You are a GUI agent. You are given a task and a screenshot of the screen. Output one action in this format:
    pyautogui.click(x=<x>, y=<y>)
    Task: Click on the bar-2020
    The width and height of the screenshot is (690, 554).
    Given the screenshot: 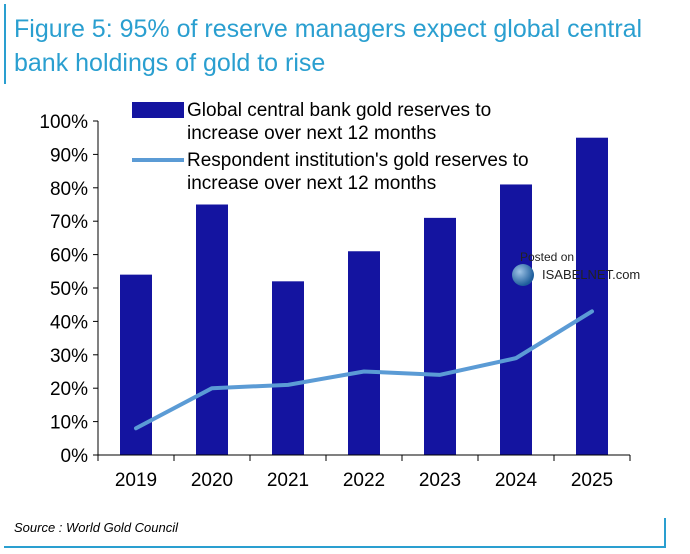 What is the action you would take?
    pyautogui.click(x=212, y=329)
    